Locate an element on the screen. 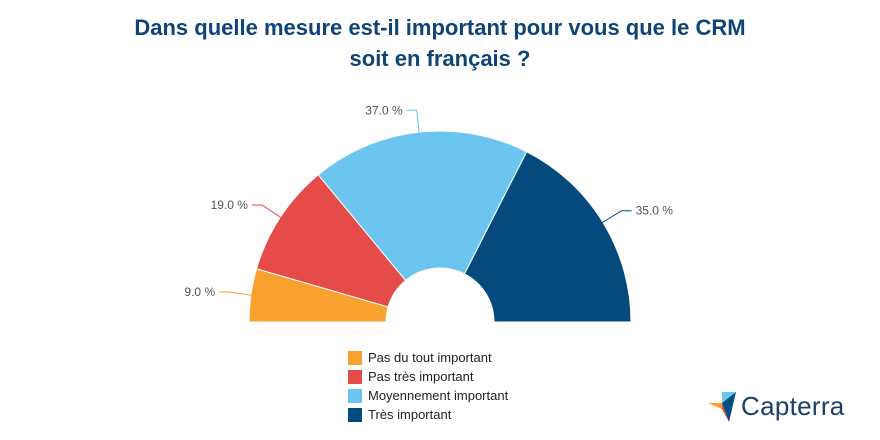 Image resolution: width=880 pixels, height=440 pixels. capterra-wordmark: Capterra is located at coordinates (793, 406).